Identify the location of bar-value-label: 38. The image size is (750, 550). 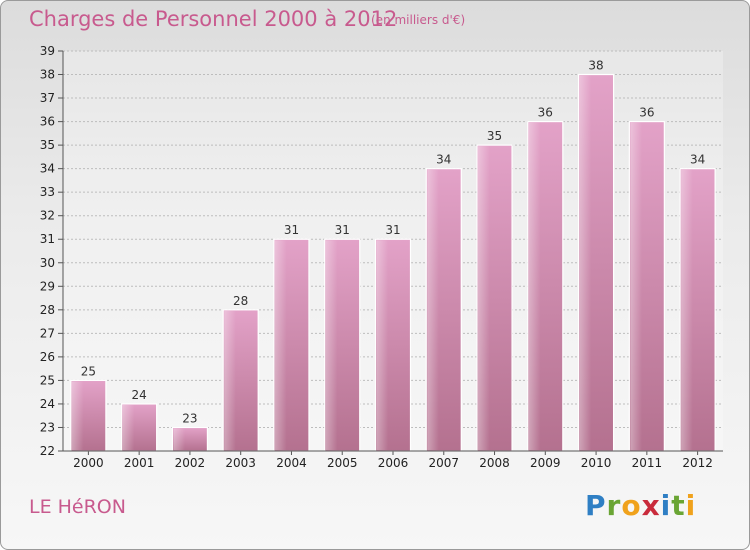
(595, 66).